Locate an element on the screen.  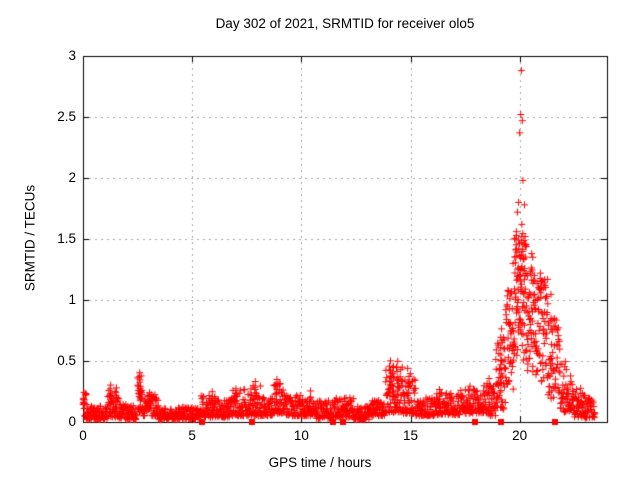
y-tick-label: 1.5 is located at coordinates (66, 238).